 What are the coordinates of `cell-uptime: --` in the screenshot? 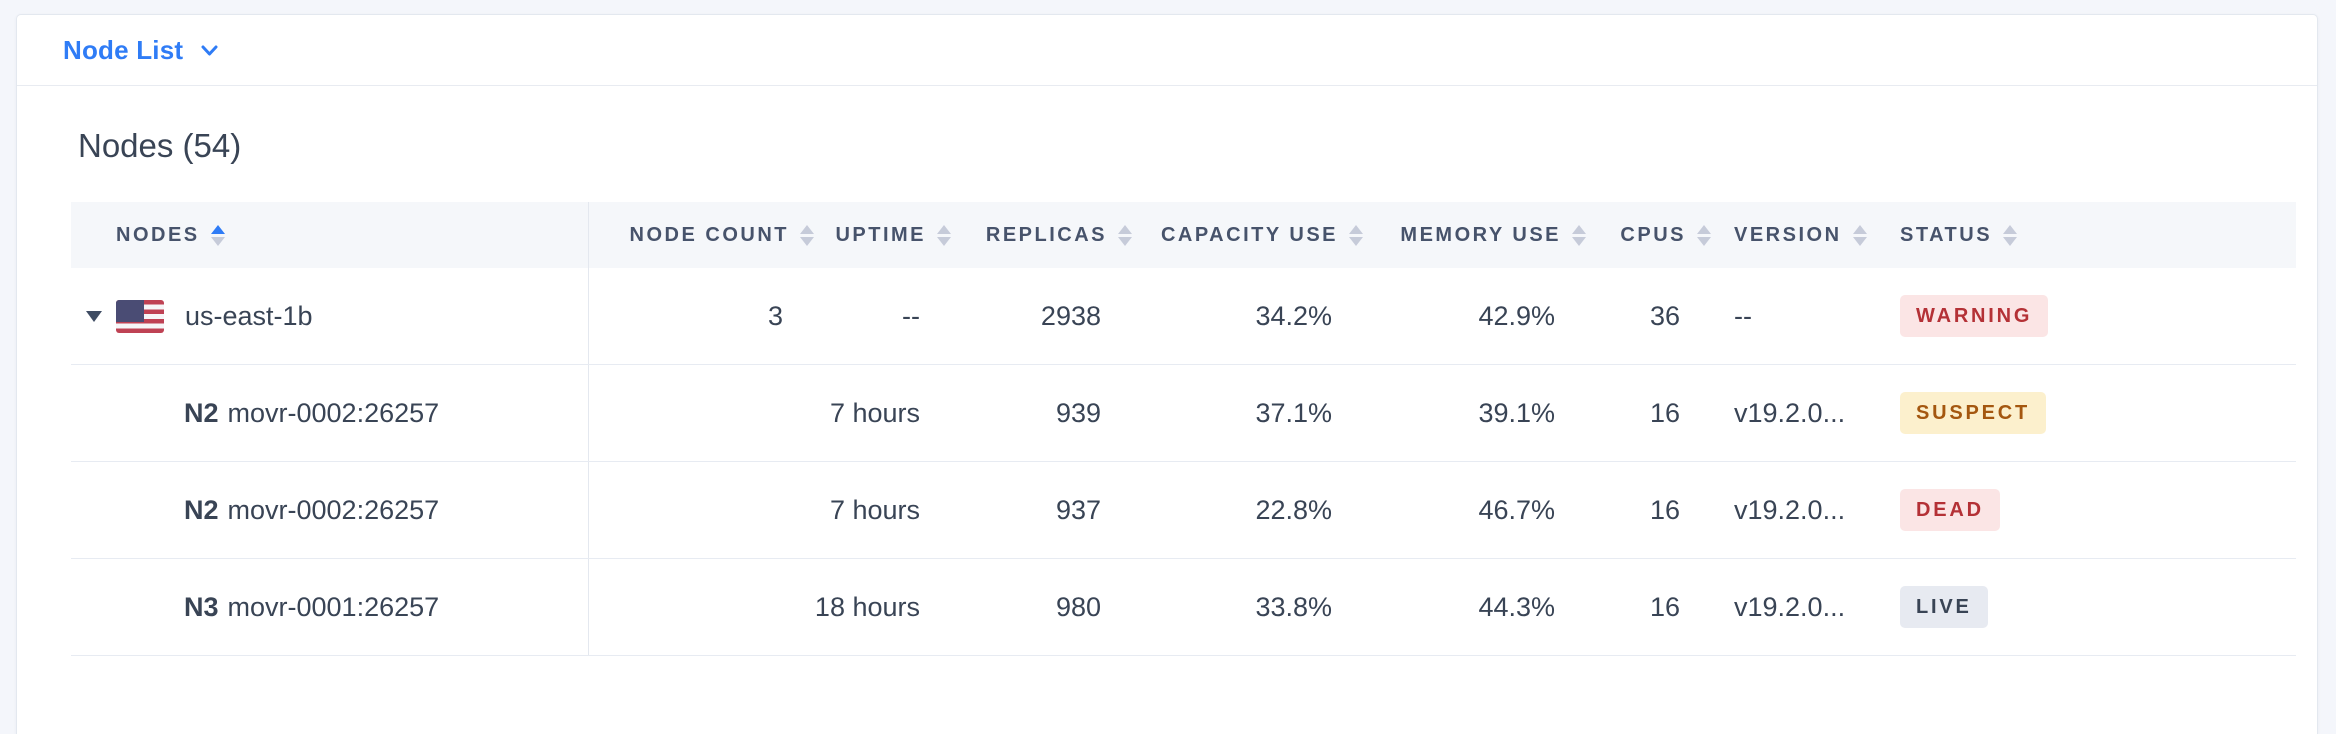 It's located at (911, 315).